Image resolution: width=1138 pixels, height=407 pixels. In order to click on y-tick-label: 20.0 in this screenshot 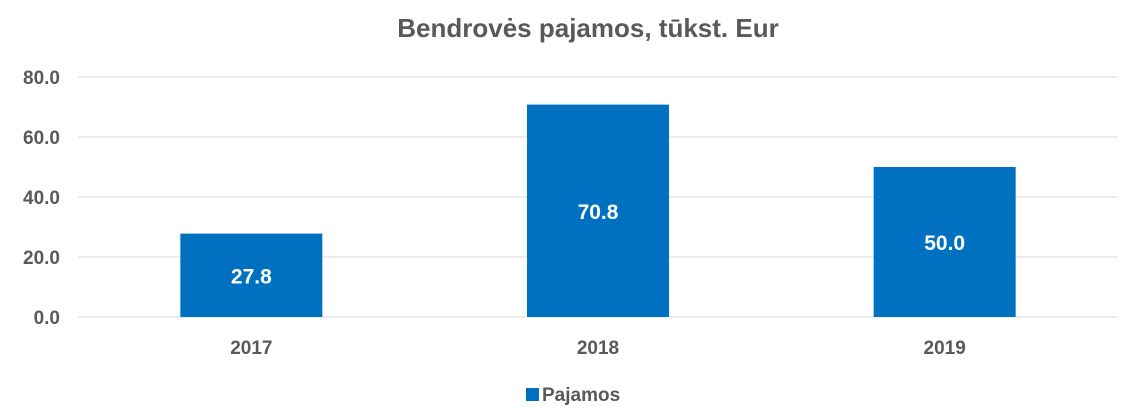, I will do `click(41, 258)`.